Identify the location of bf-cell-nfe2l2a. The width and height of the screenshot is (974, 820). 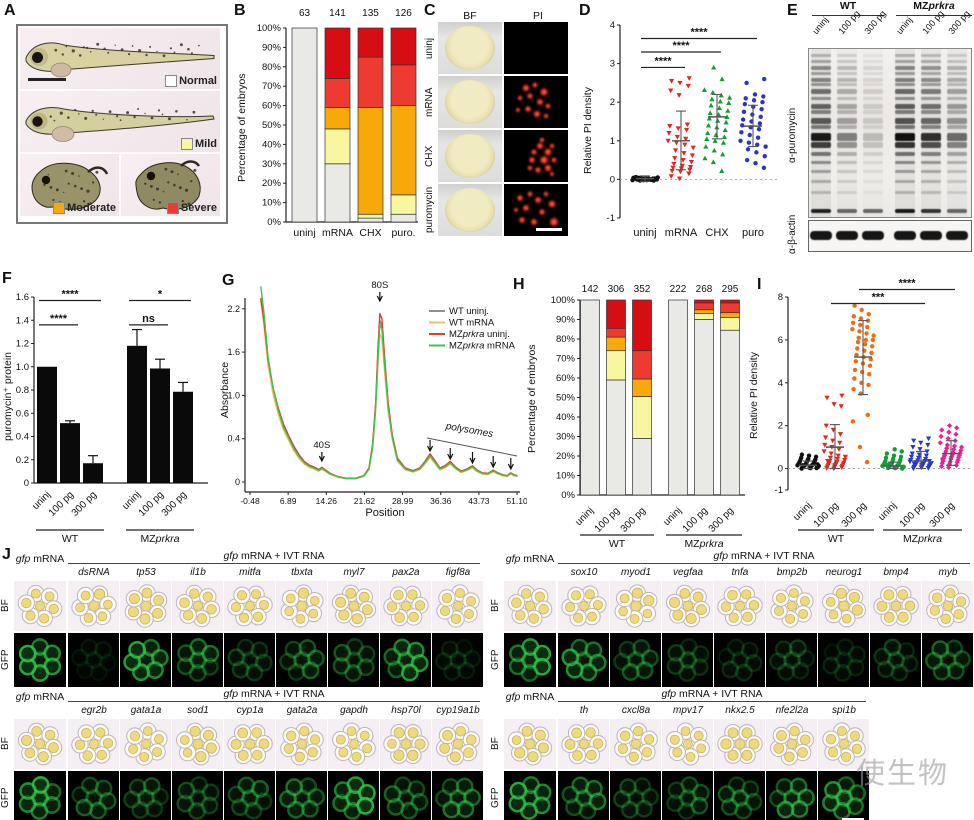
(791, 744).